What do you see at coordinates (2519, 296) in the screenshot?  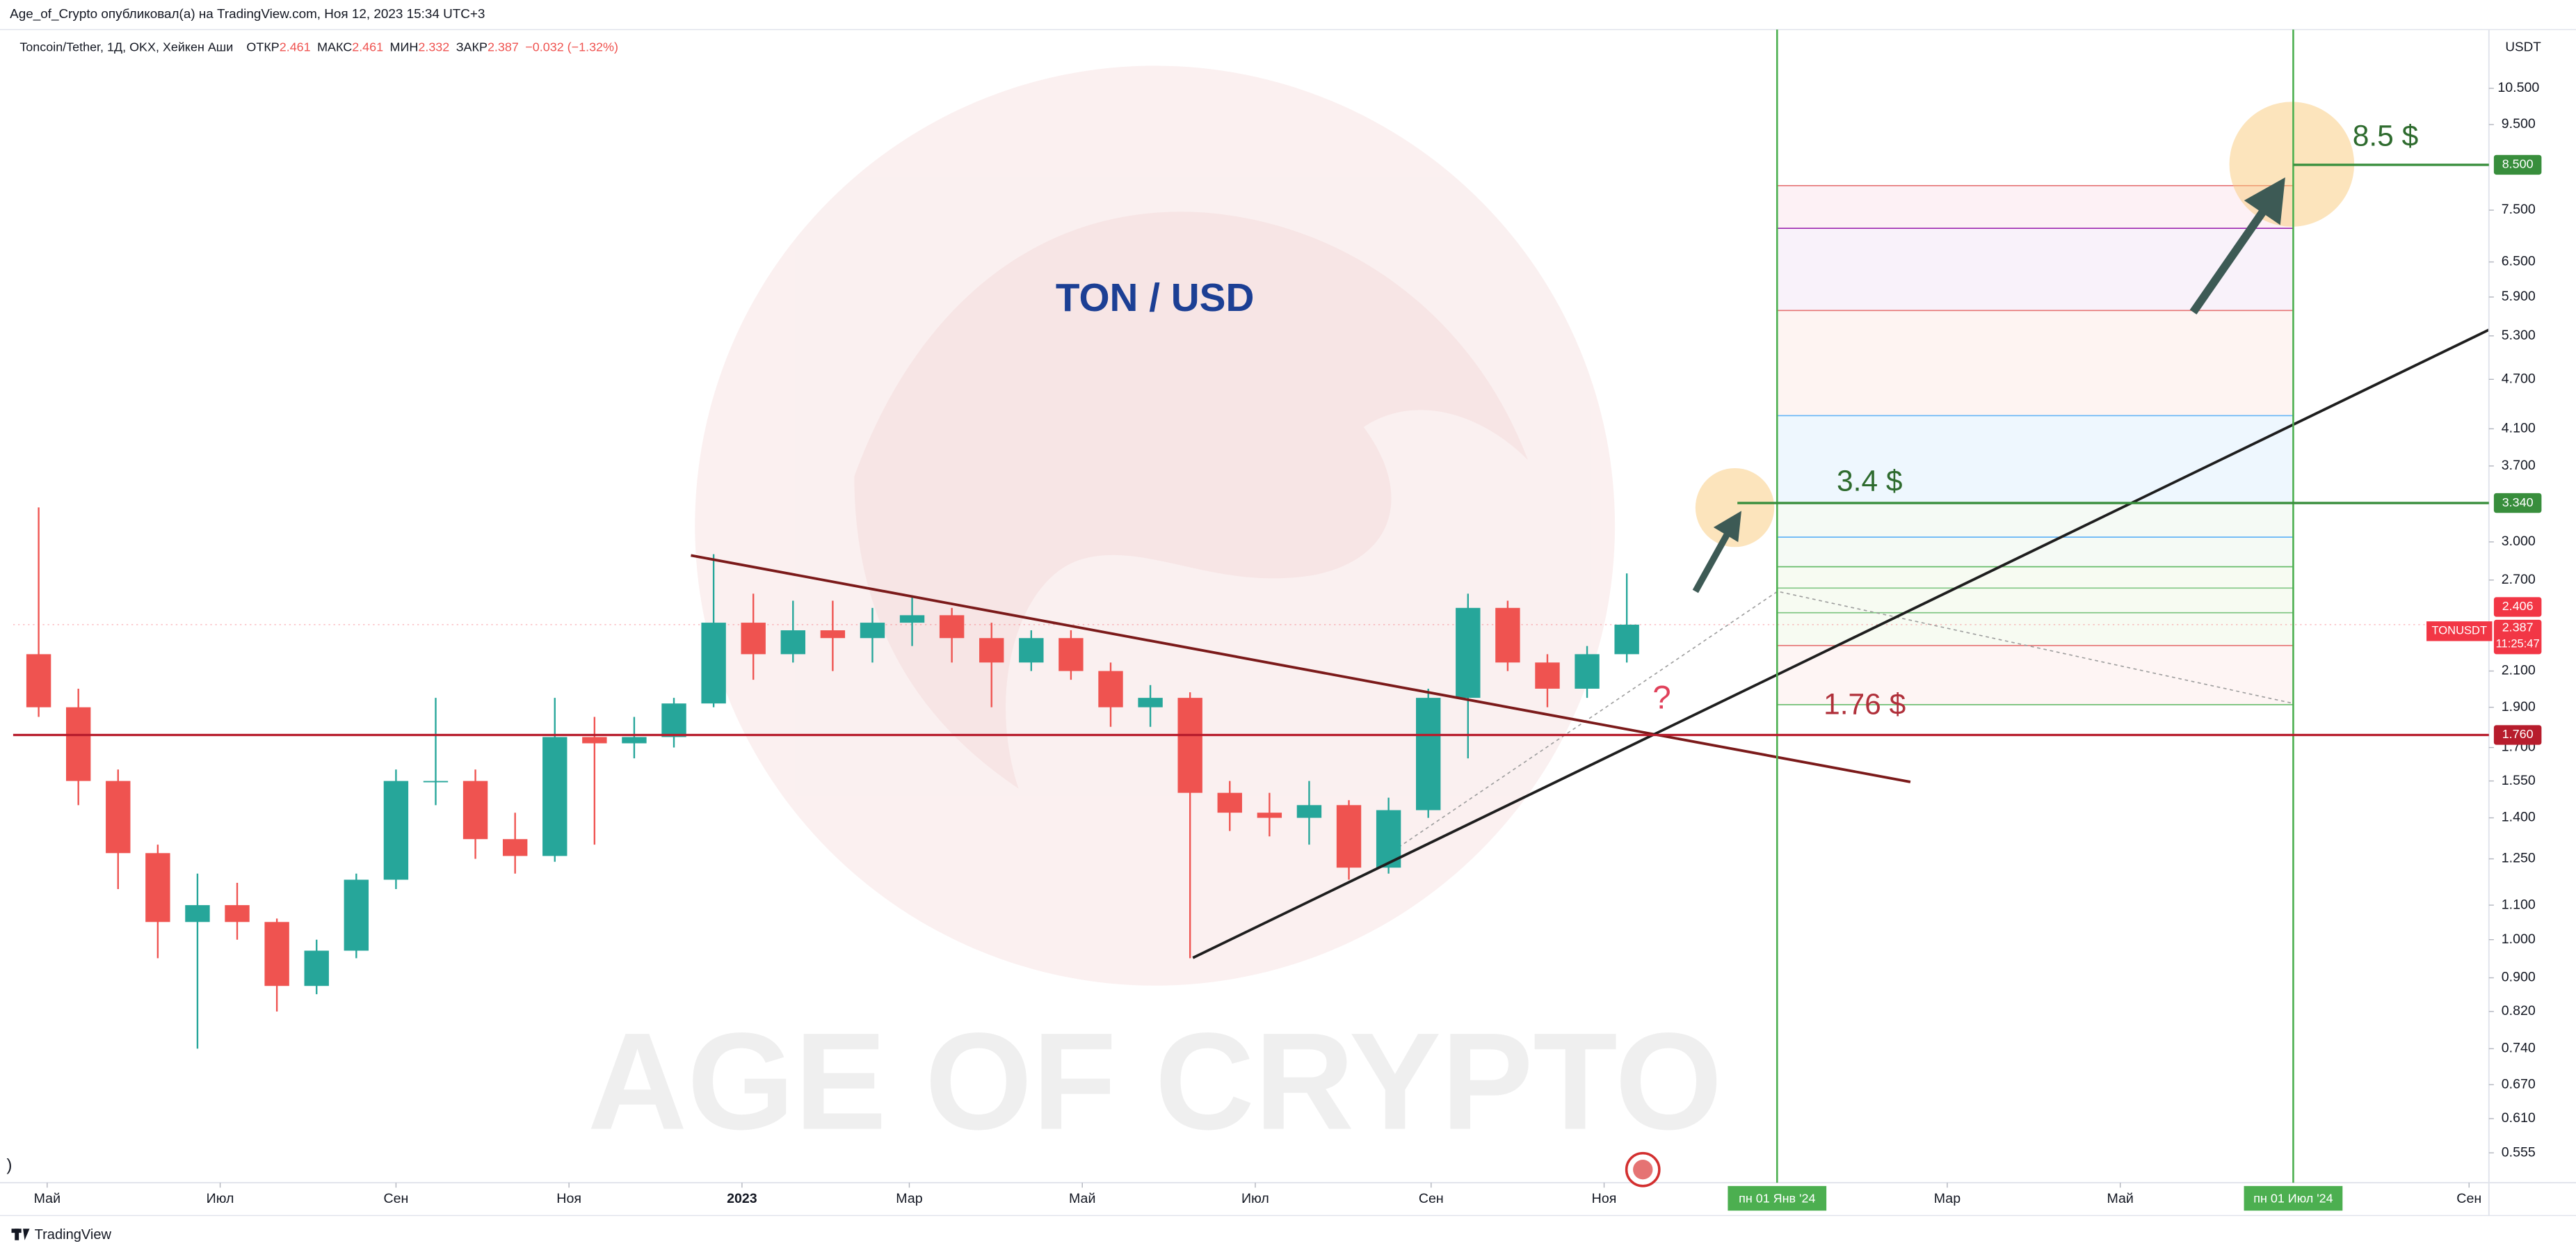 I see `y-tick-label: 5.900` at bounding box center [2519, 296].